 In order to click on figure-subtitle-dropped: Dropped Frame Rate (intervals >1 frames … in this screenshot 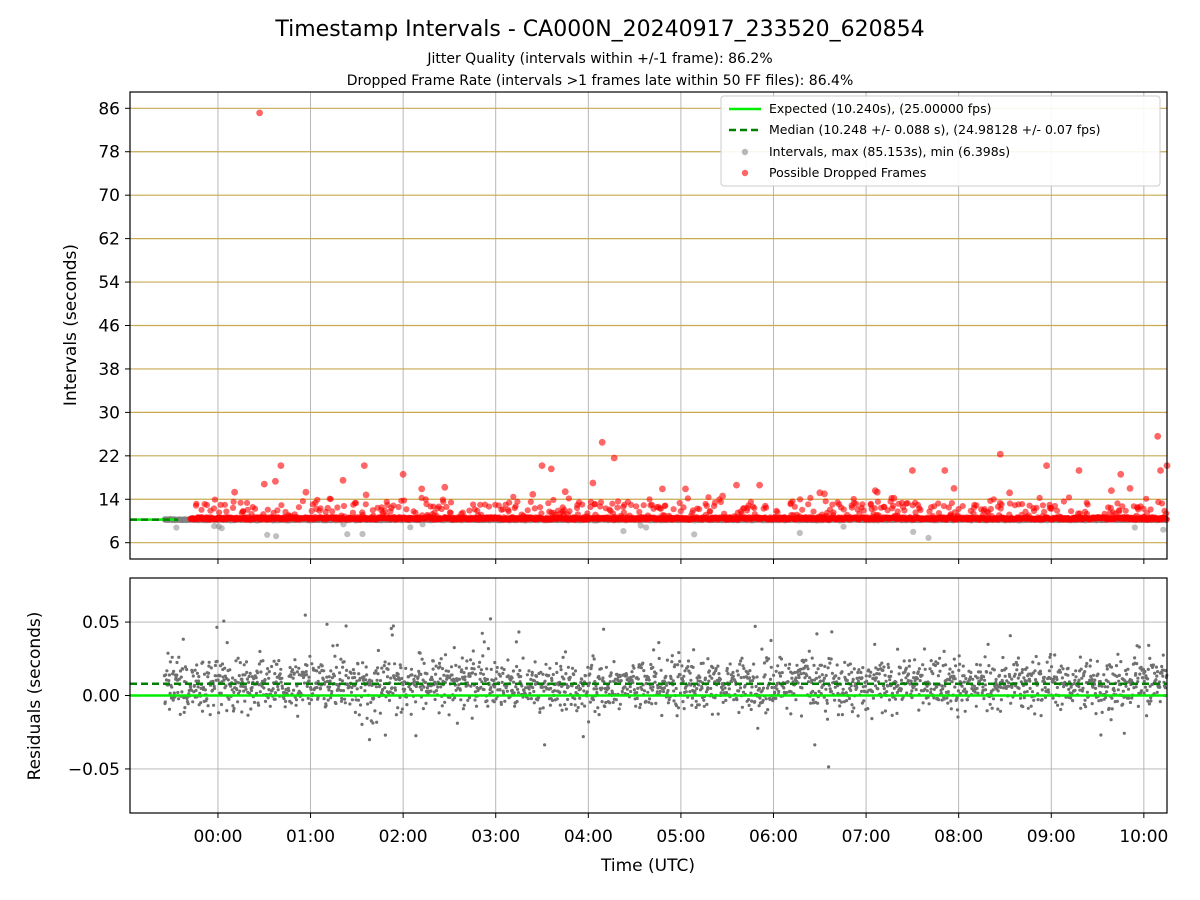, I will do `click(600, 81)`.